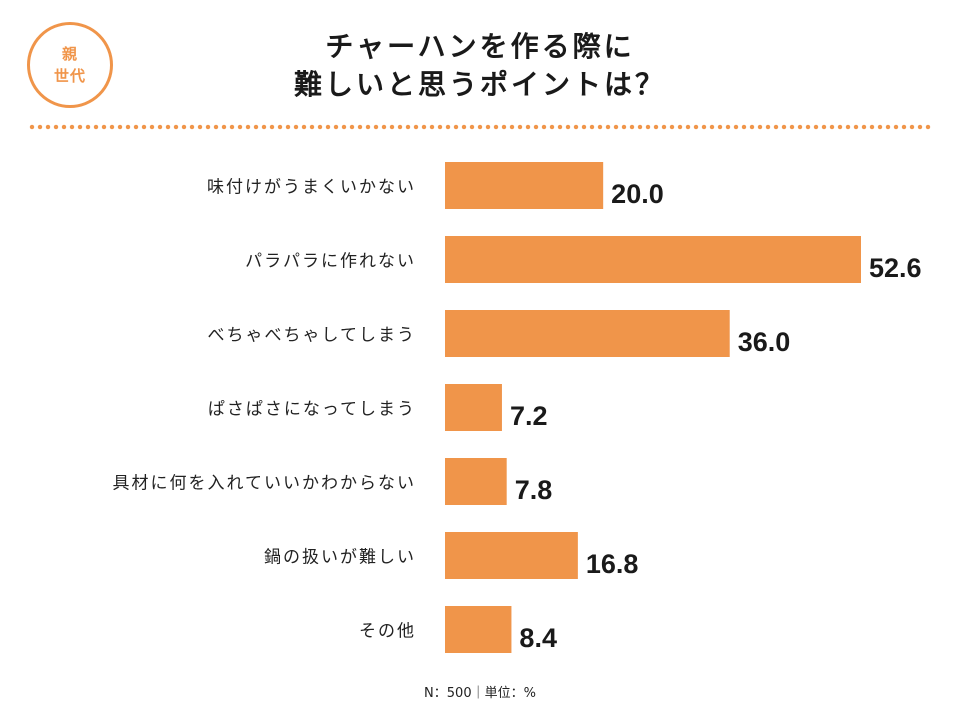 This screenshot has height=720, width=960. I want to click on category-label-6: 鍋の扱いが難しい, so click(340, 558).